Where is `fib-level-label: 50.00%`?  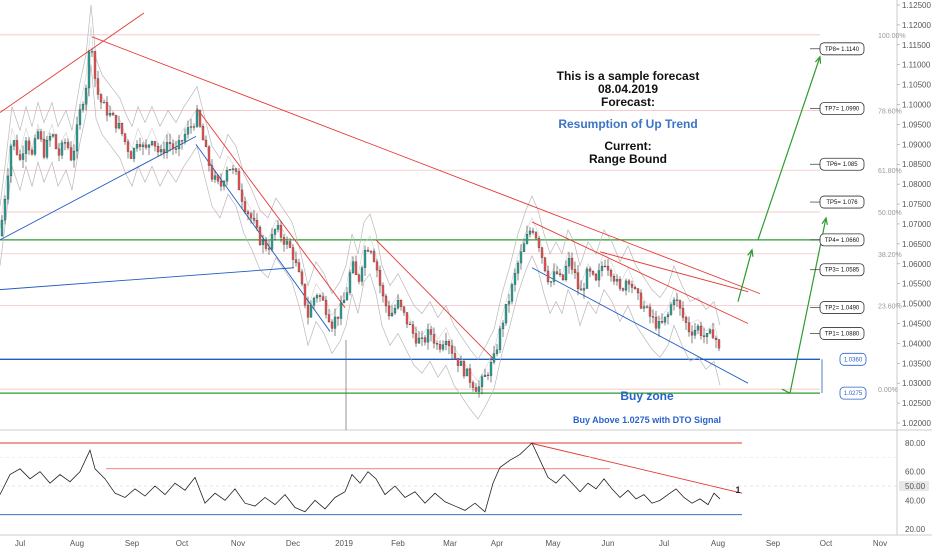
fib-level-label: 50.00% is located at coordinates (890, 213).